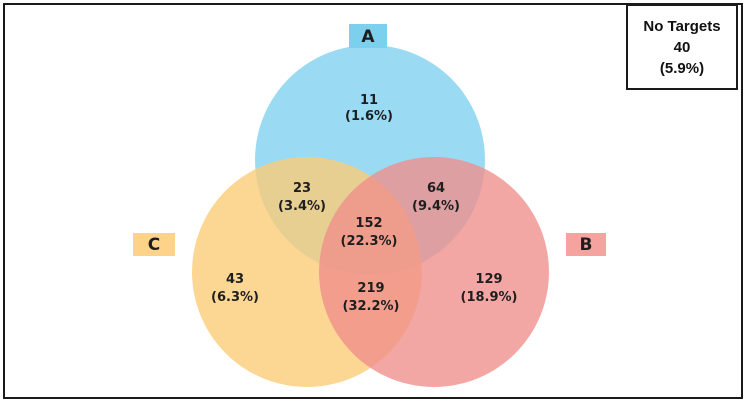 This screenshot has width=750, height=405. I want to click on no-targets-pct: (5.9%), so click(682, 68).